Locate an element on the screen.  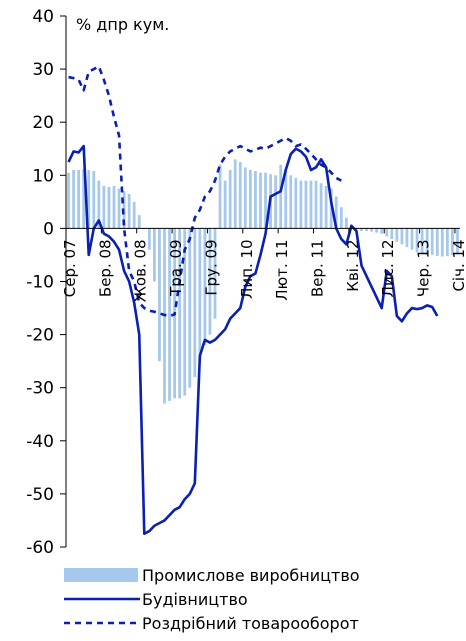
x-tick-label: Кві. 12 is located at coordinates (353, 265).